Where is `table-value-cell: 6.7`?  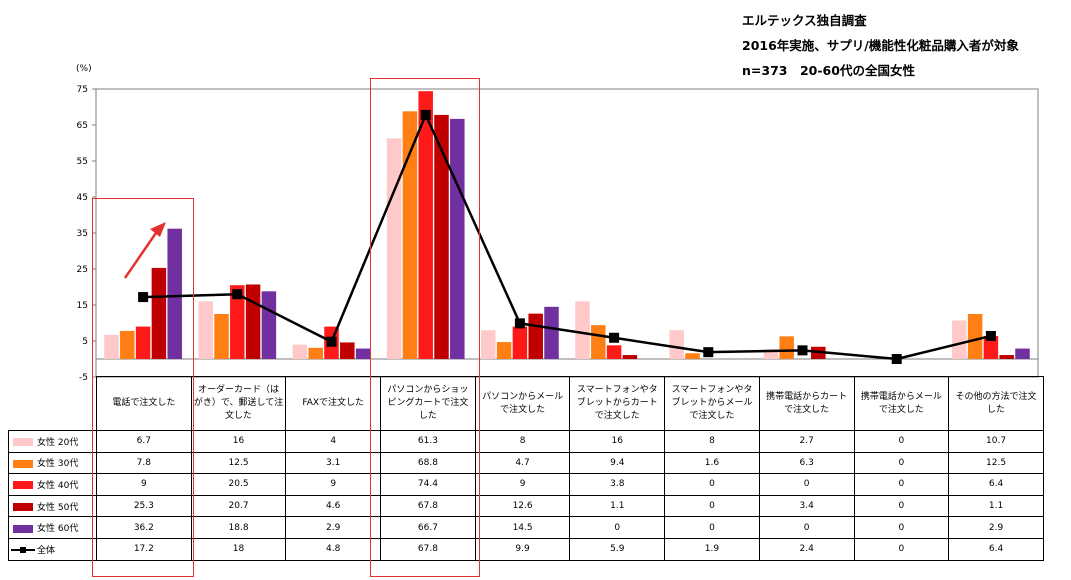
table-value-cell: 6.7 is located at coordinates (144, 441).